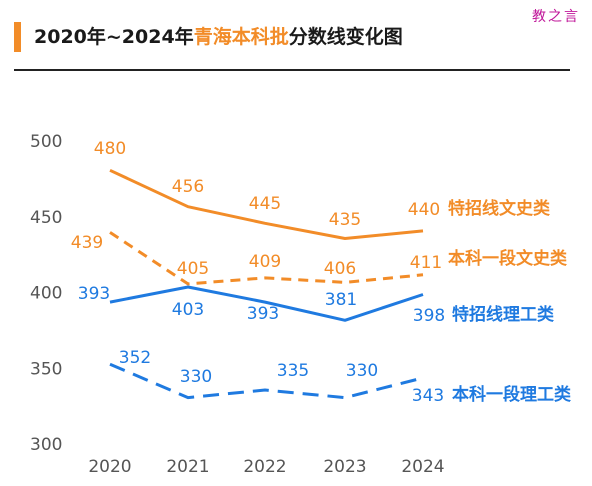 This screenshot has width=592, height=486. Describe the element at coordinates (429, 316) in the screenshot. I see `data-label: 398` at that location.